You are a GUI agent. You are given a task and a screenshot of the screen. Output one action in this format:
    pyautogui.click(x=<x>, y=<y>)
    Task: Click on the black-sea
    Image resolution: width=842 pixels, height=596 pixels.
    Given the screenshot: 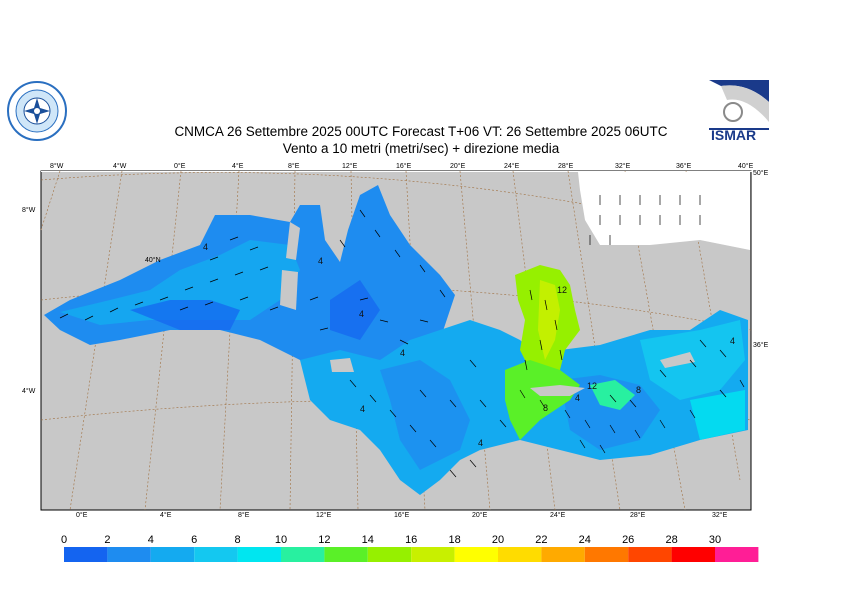 What is the action you would take?
    pyautogui.click(x=664, y=211)
    